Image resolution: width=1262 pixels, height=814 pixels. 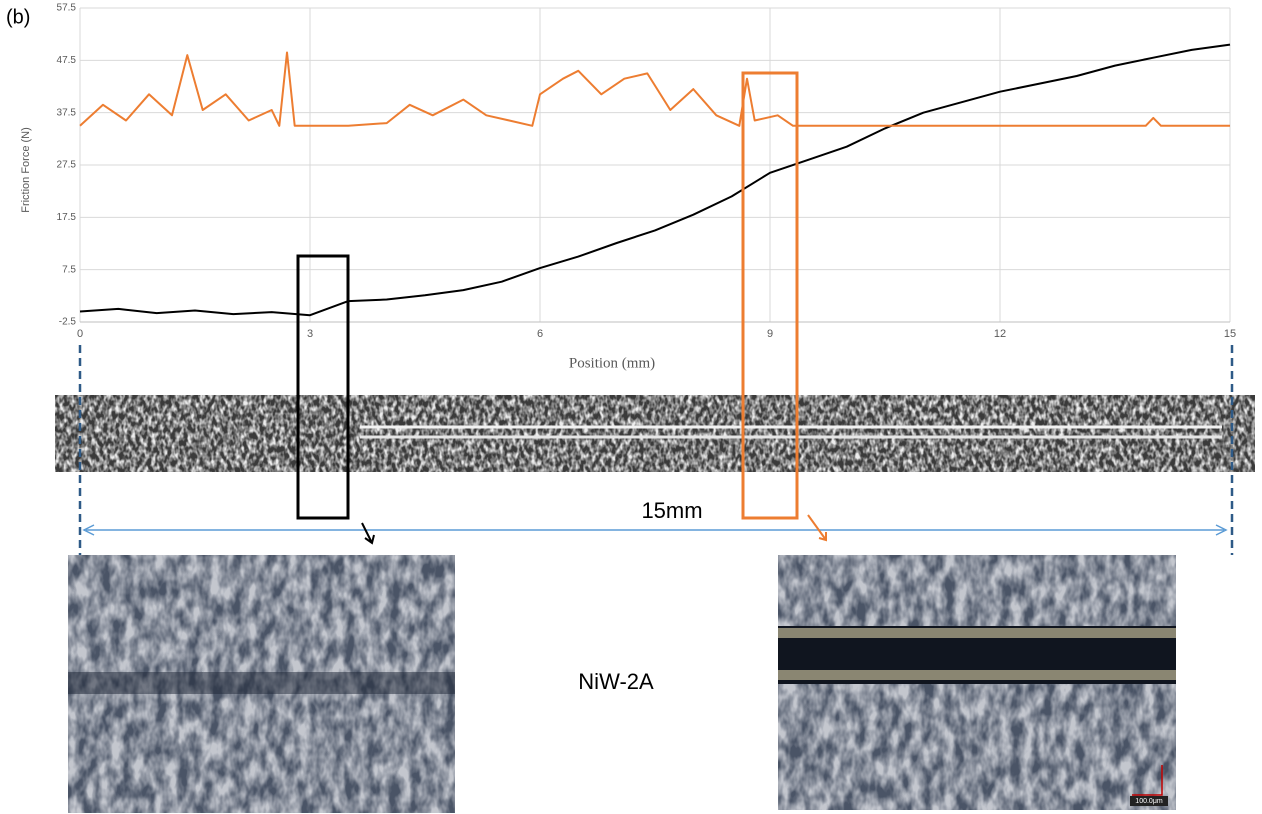 What do you see at coordinates (67, 112) in the screenshot?
I see `y-tick-label: 37.5` at bounding box center [67, 112].